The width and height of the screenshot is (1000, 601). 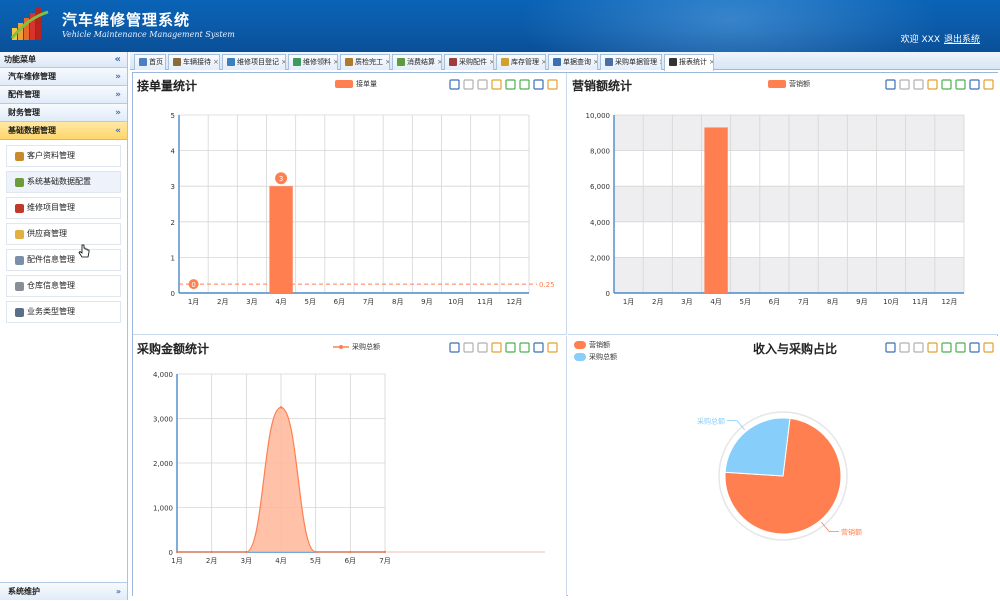 What do you see at coordinates (167, 86) in the screenshot?
I see `chart-title: 接单量统计` at bounding box center [167, 86].